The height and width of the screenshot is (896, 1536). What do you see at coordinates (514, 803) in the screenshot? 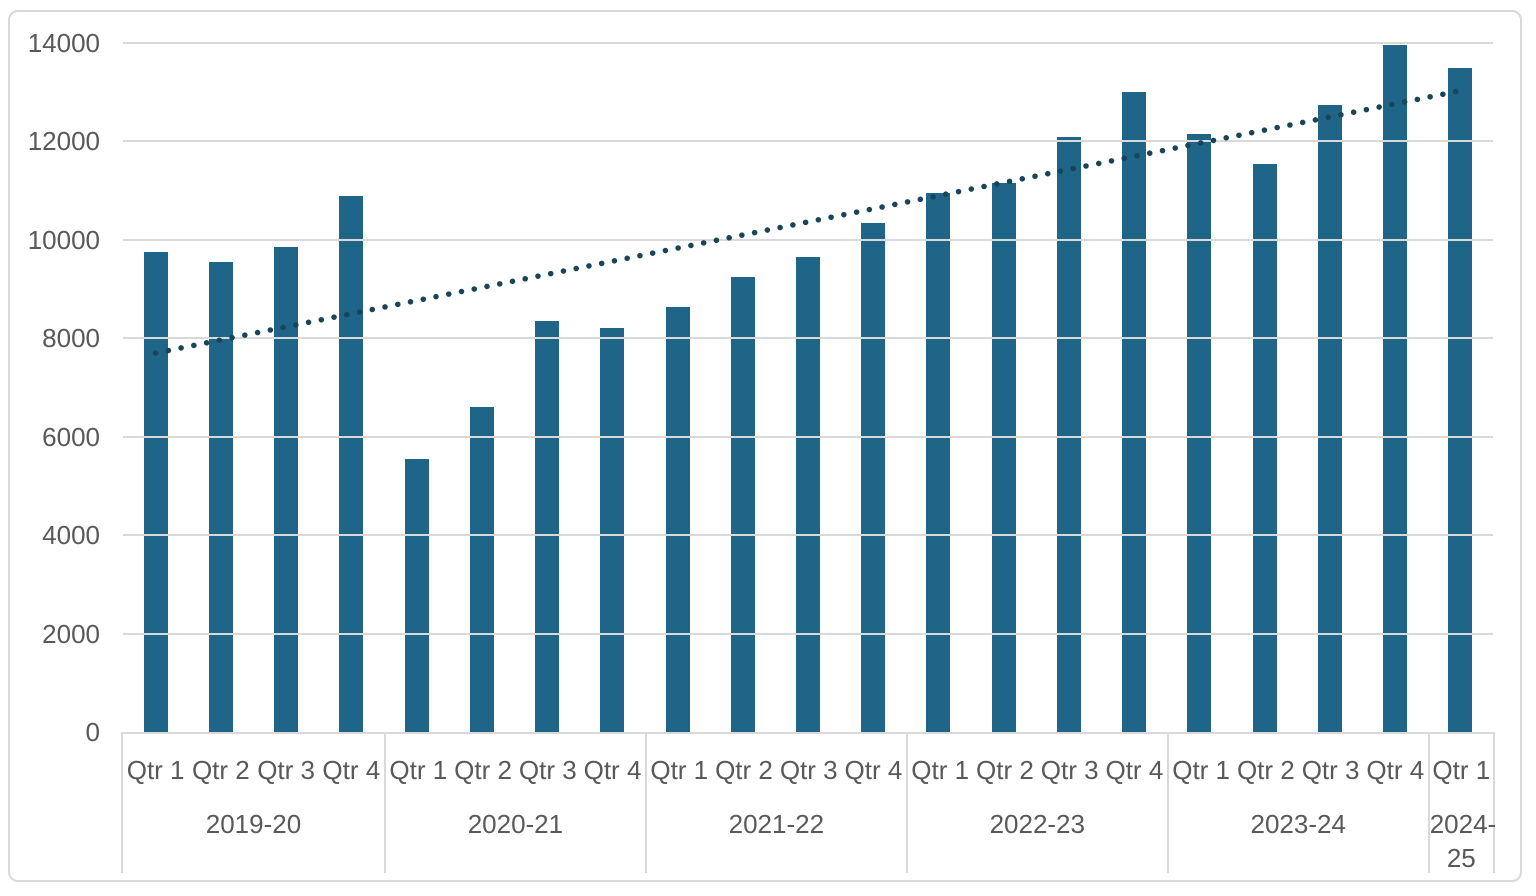
I see `x-axis-year-group: Qtr 1 Qtr 2 Qtr 3 Qtr 4 2020-21` at bounding box center [514, 803].